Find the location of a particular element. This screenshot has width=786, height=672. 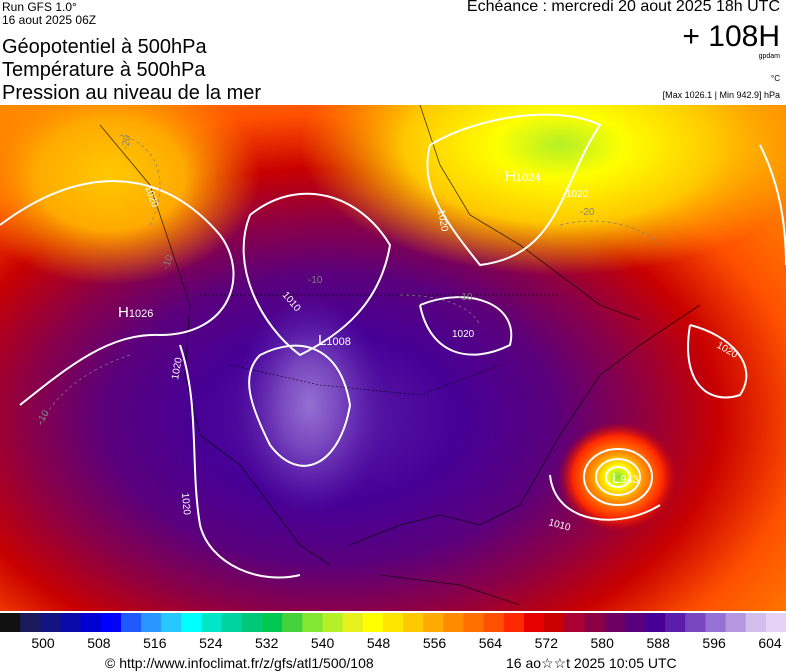

color-scale-label: 604 is located at coordinates (770, 643).